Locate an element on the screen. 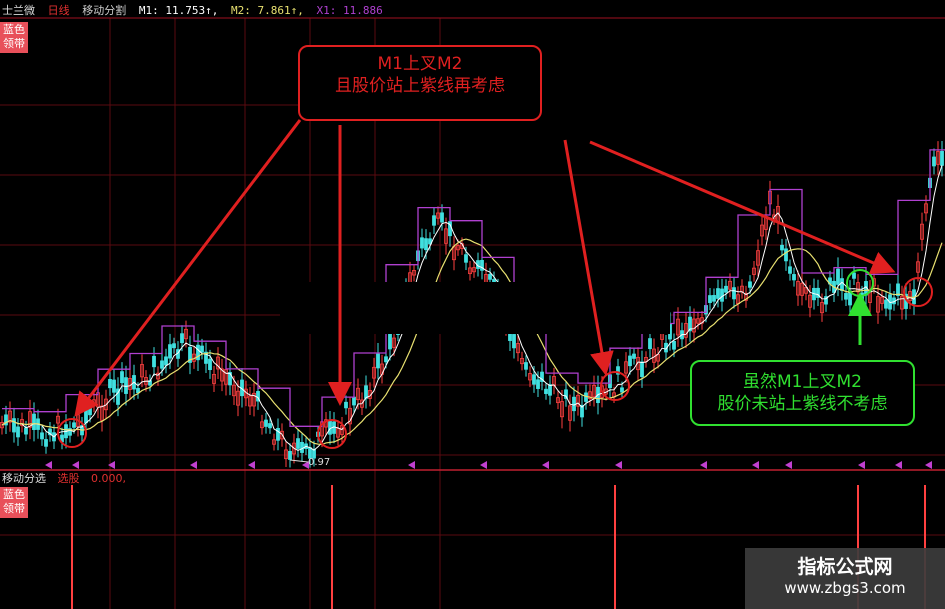 The height and width of the screenshot is (609, 945). period-label: 日线 is located at coordinates (58, 10).